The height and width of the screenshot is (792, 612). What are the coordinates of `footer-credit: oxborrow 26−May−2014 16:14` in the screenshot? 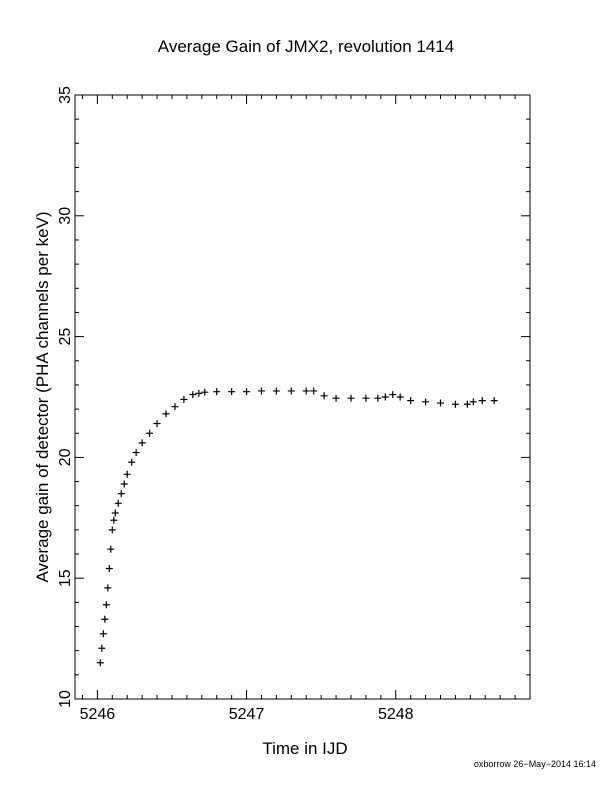 It's located at (534, 764).